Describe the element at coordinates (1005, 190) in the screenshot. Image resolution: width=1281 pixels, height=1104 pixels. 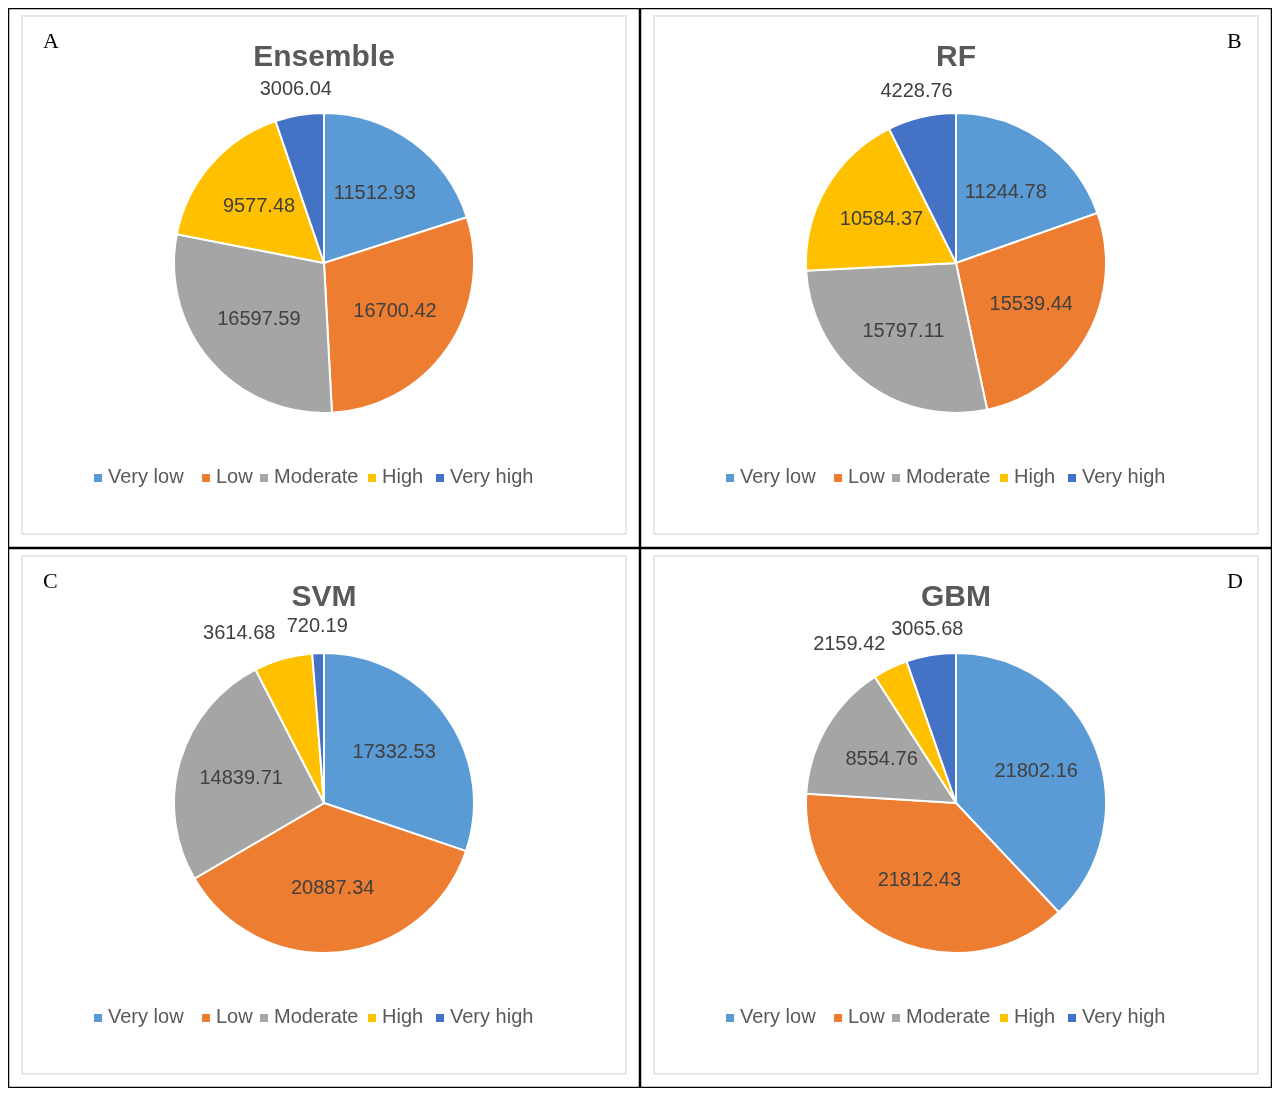
I see `data-label: 11244.78` at that location.